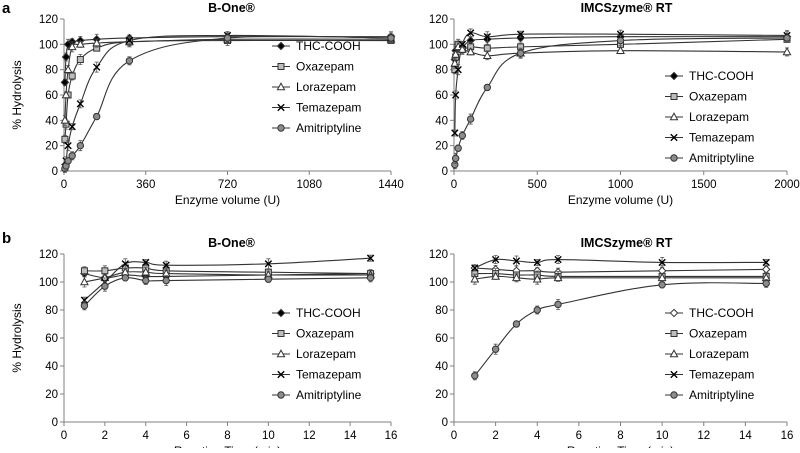 This screenshot has height=453, width=800. Describe the element at coordinates (51, 121) in the screenshot. I see `y-tick-label-a-left-2: 40` at that location.